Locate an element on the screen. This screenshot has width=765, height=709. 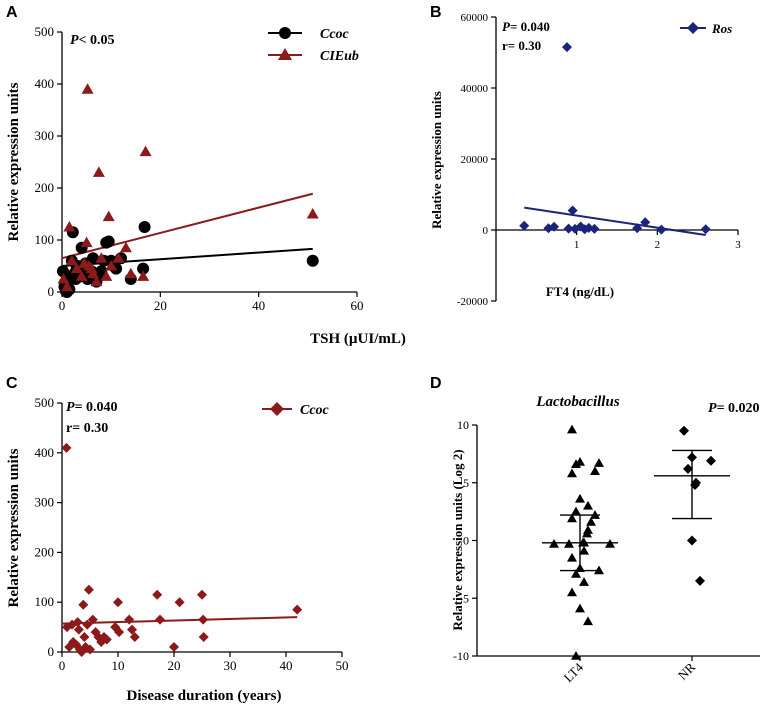
panel-b-x-axis-label: FT4 (ng/dL) is located at coordinates (580, 291).